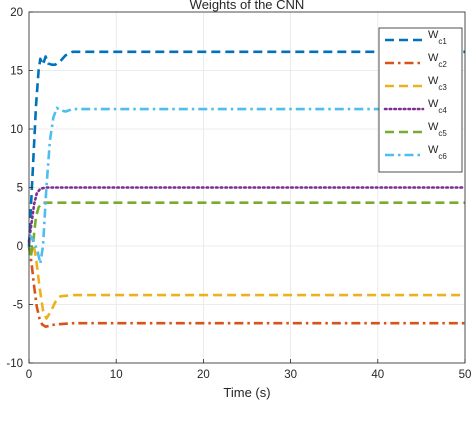  I want to click on legend-label-c1: Wc1, so click(437, 37).